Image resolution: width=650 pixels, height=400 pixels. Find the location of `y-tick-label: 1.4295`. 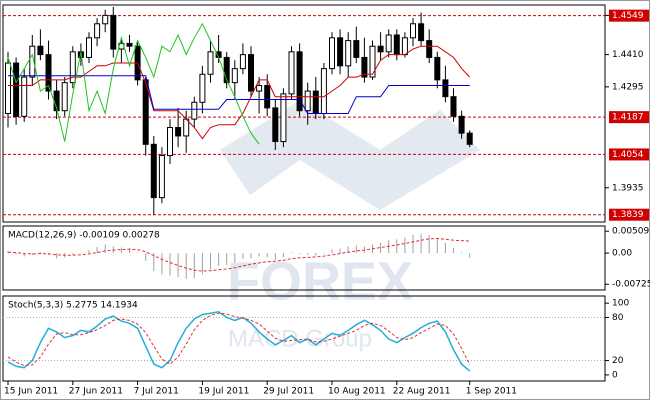

y-tick-label: 1.4295 is located at coordinates (628, 87).